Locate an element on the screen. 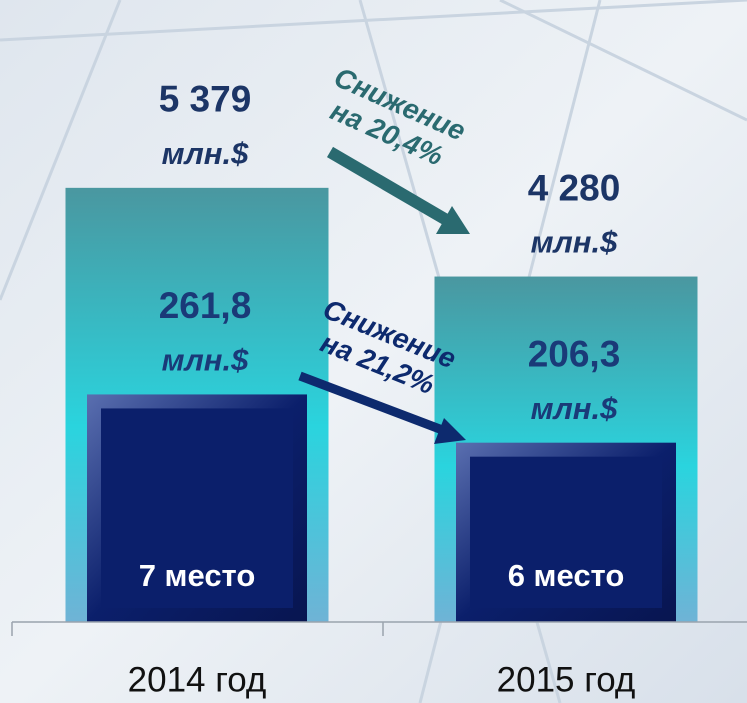 The image size is (747, 703). value-label: 5 379 is located at coordinates (205, 99).